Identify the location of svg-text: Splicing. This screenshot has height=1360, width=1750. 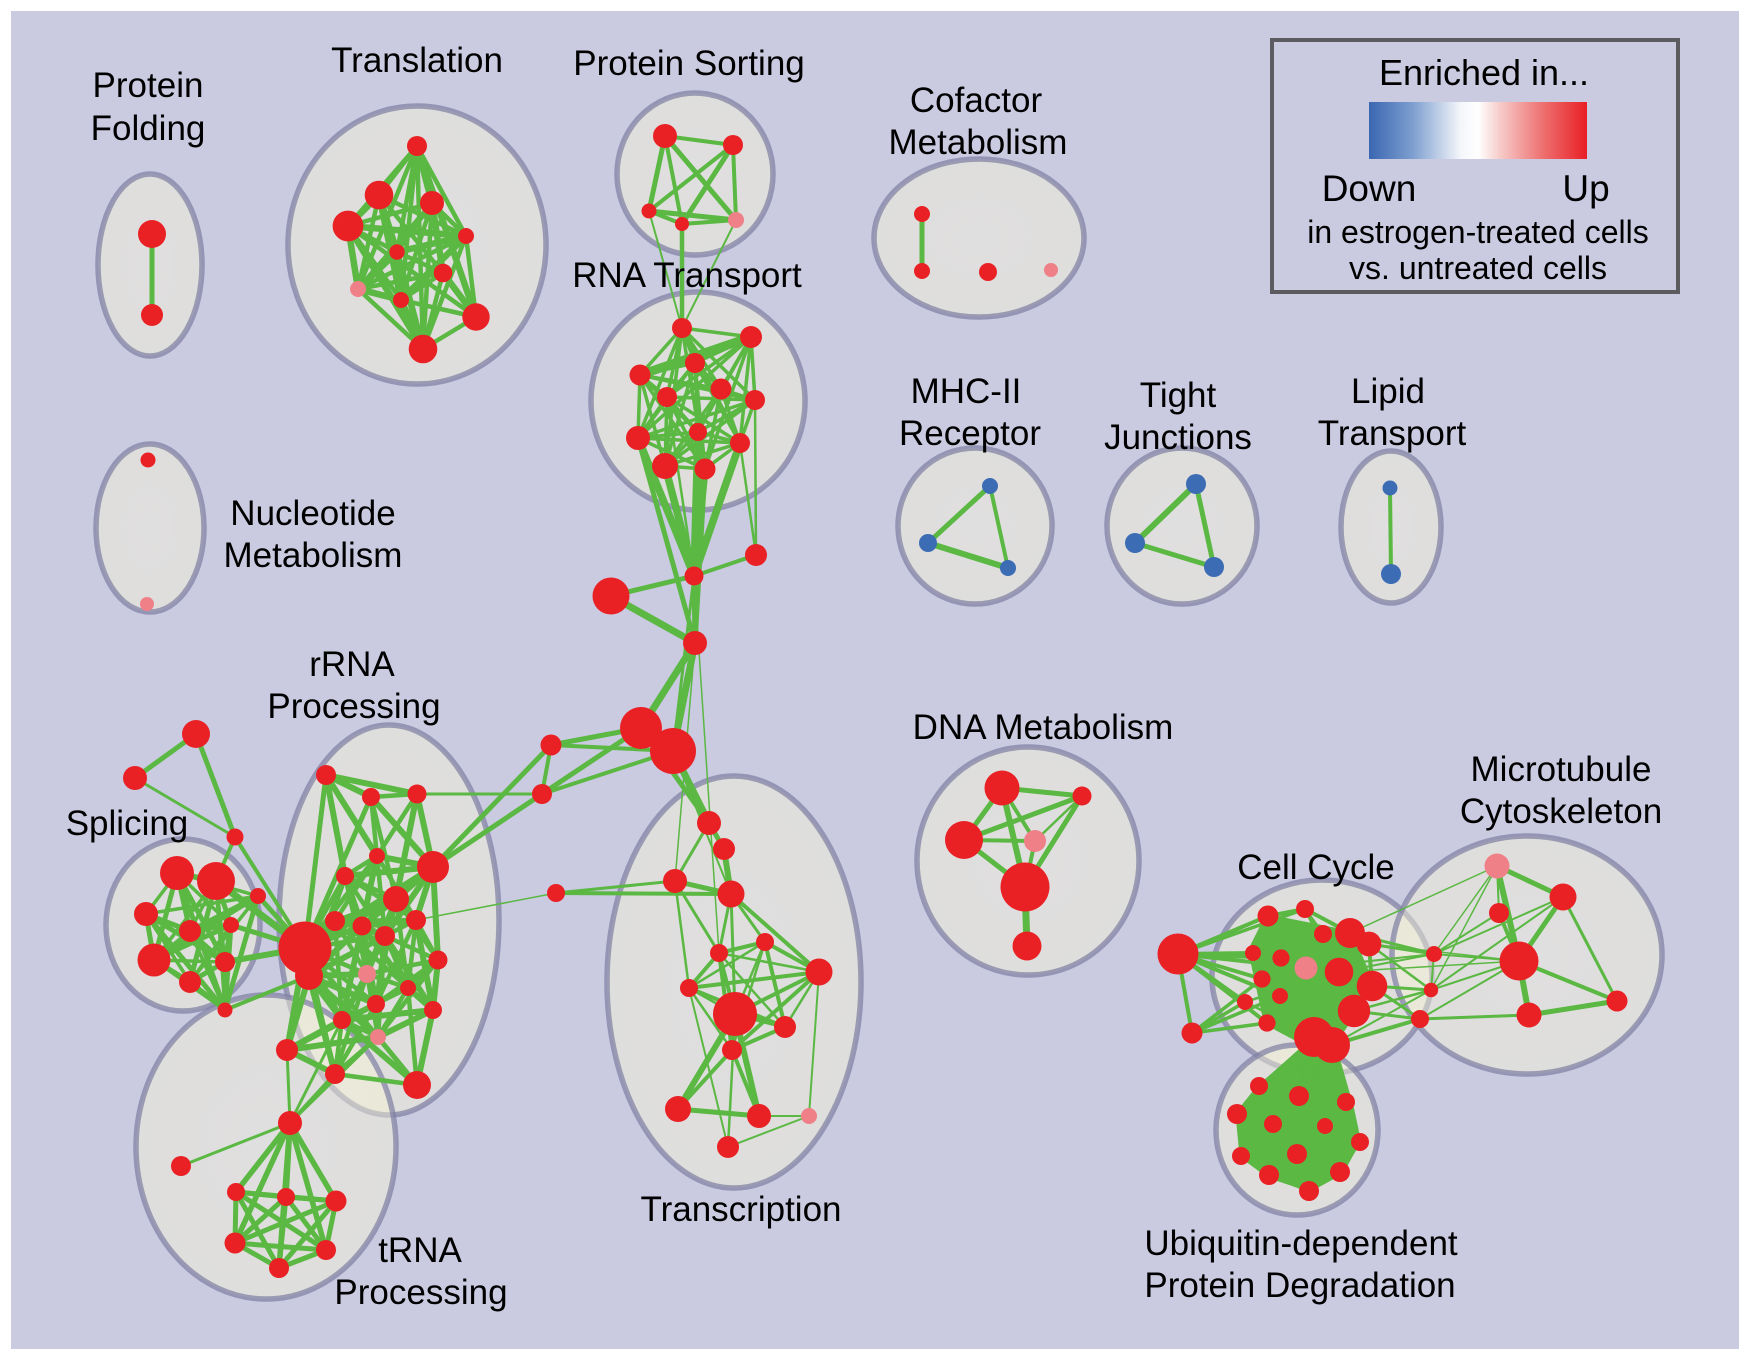
(127, 823).